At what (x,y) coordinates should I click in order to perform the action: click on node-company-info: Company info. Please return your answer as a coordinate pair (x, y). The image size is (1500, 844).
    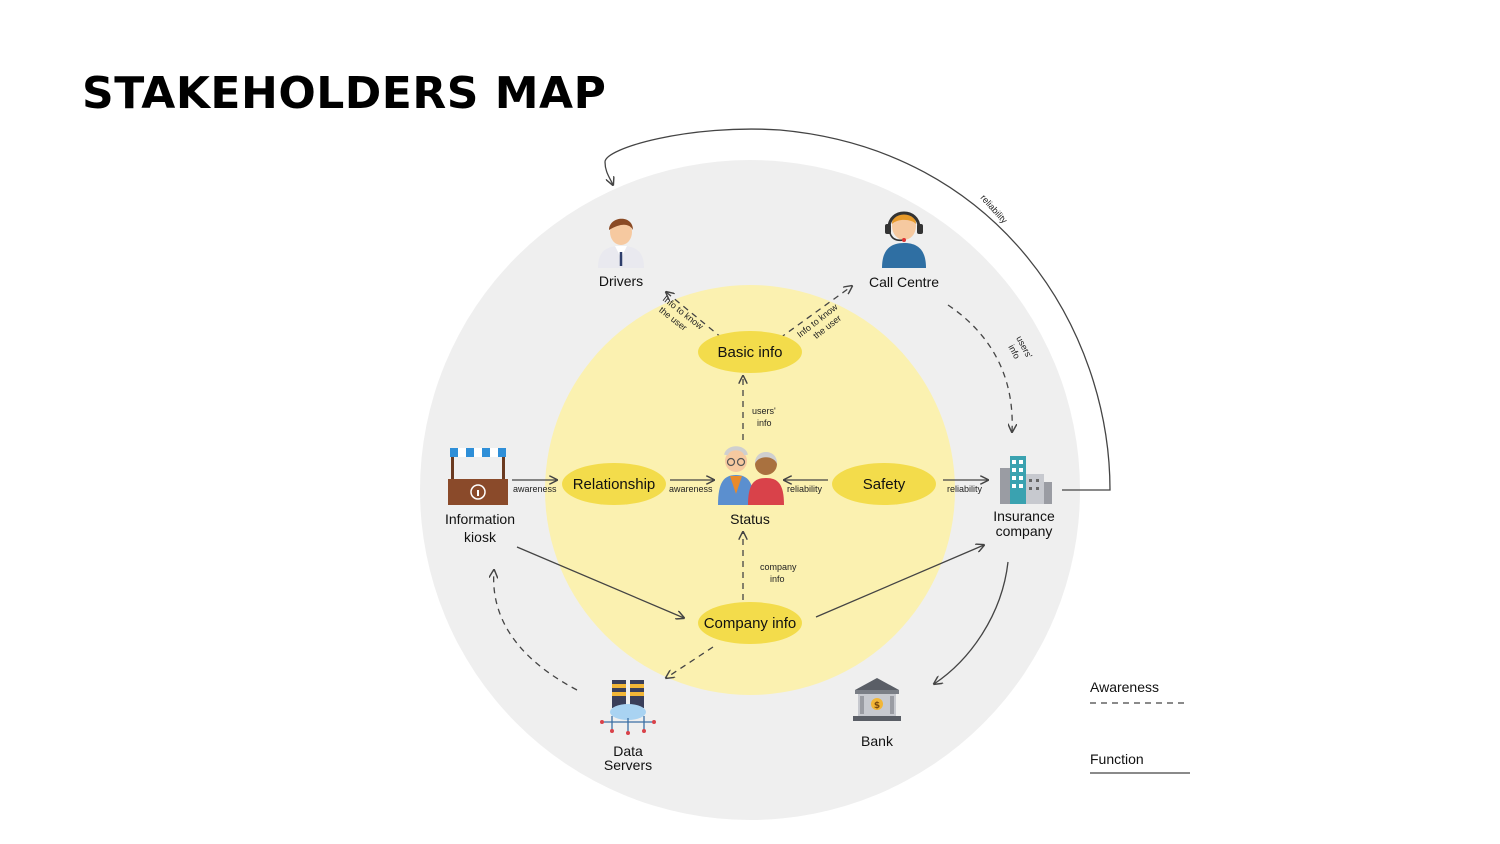
    Looking at the image, I should click on (750, 623).